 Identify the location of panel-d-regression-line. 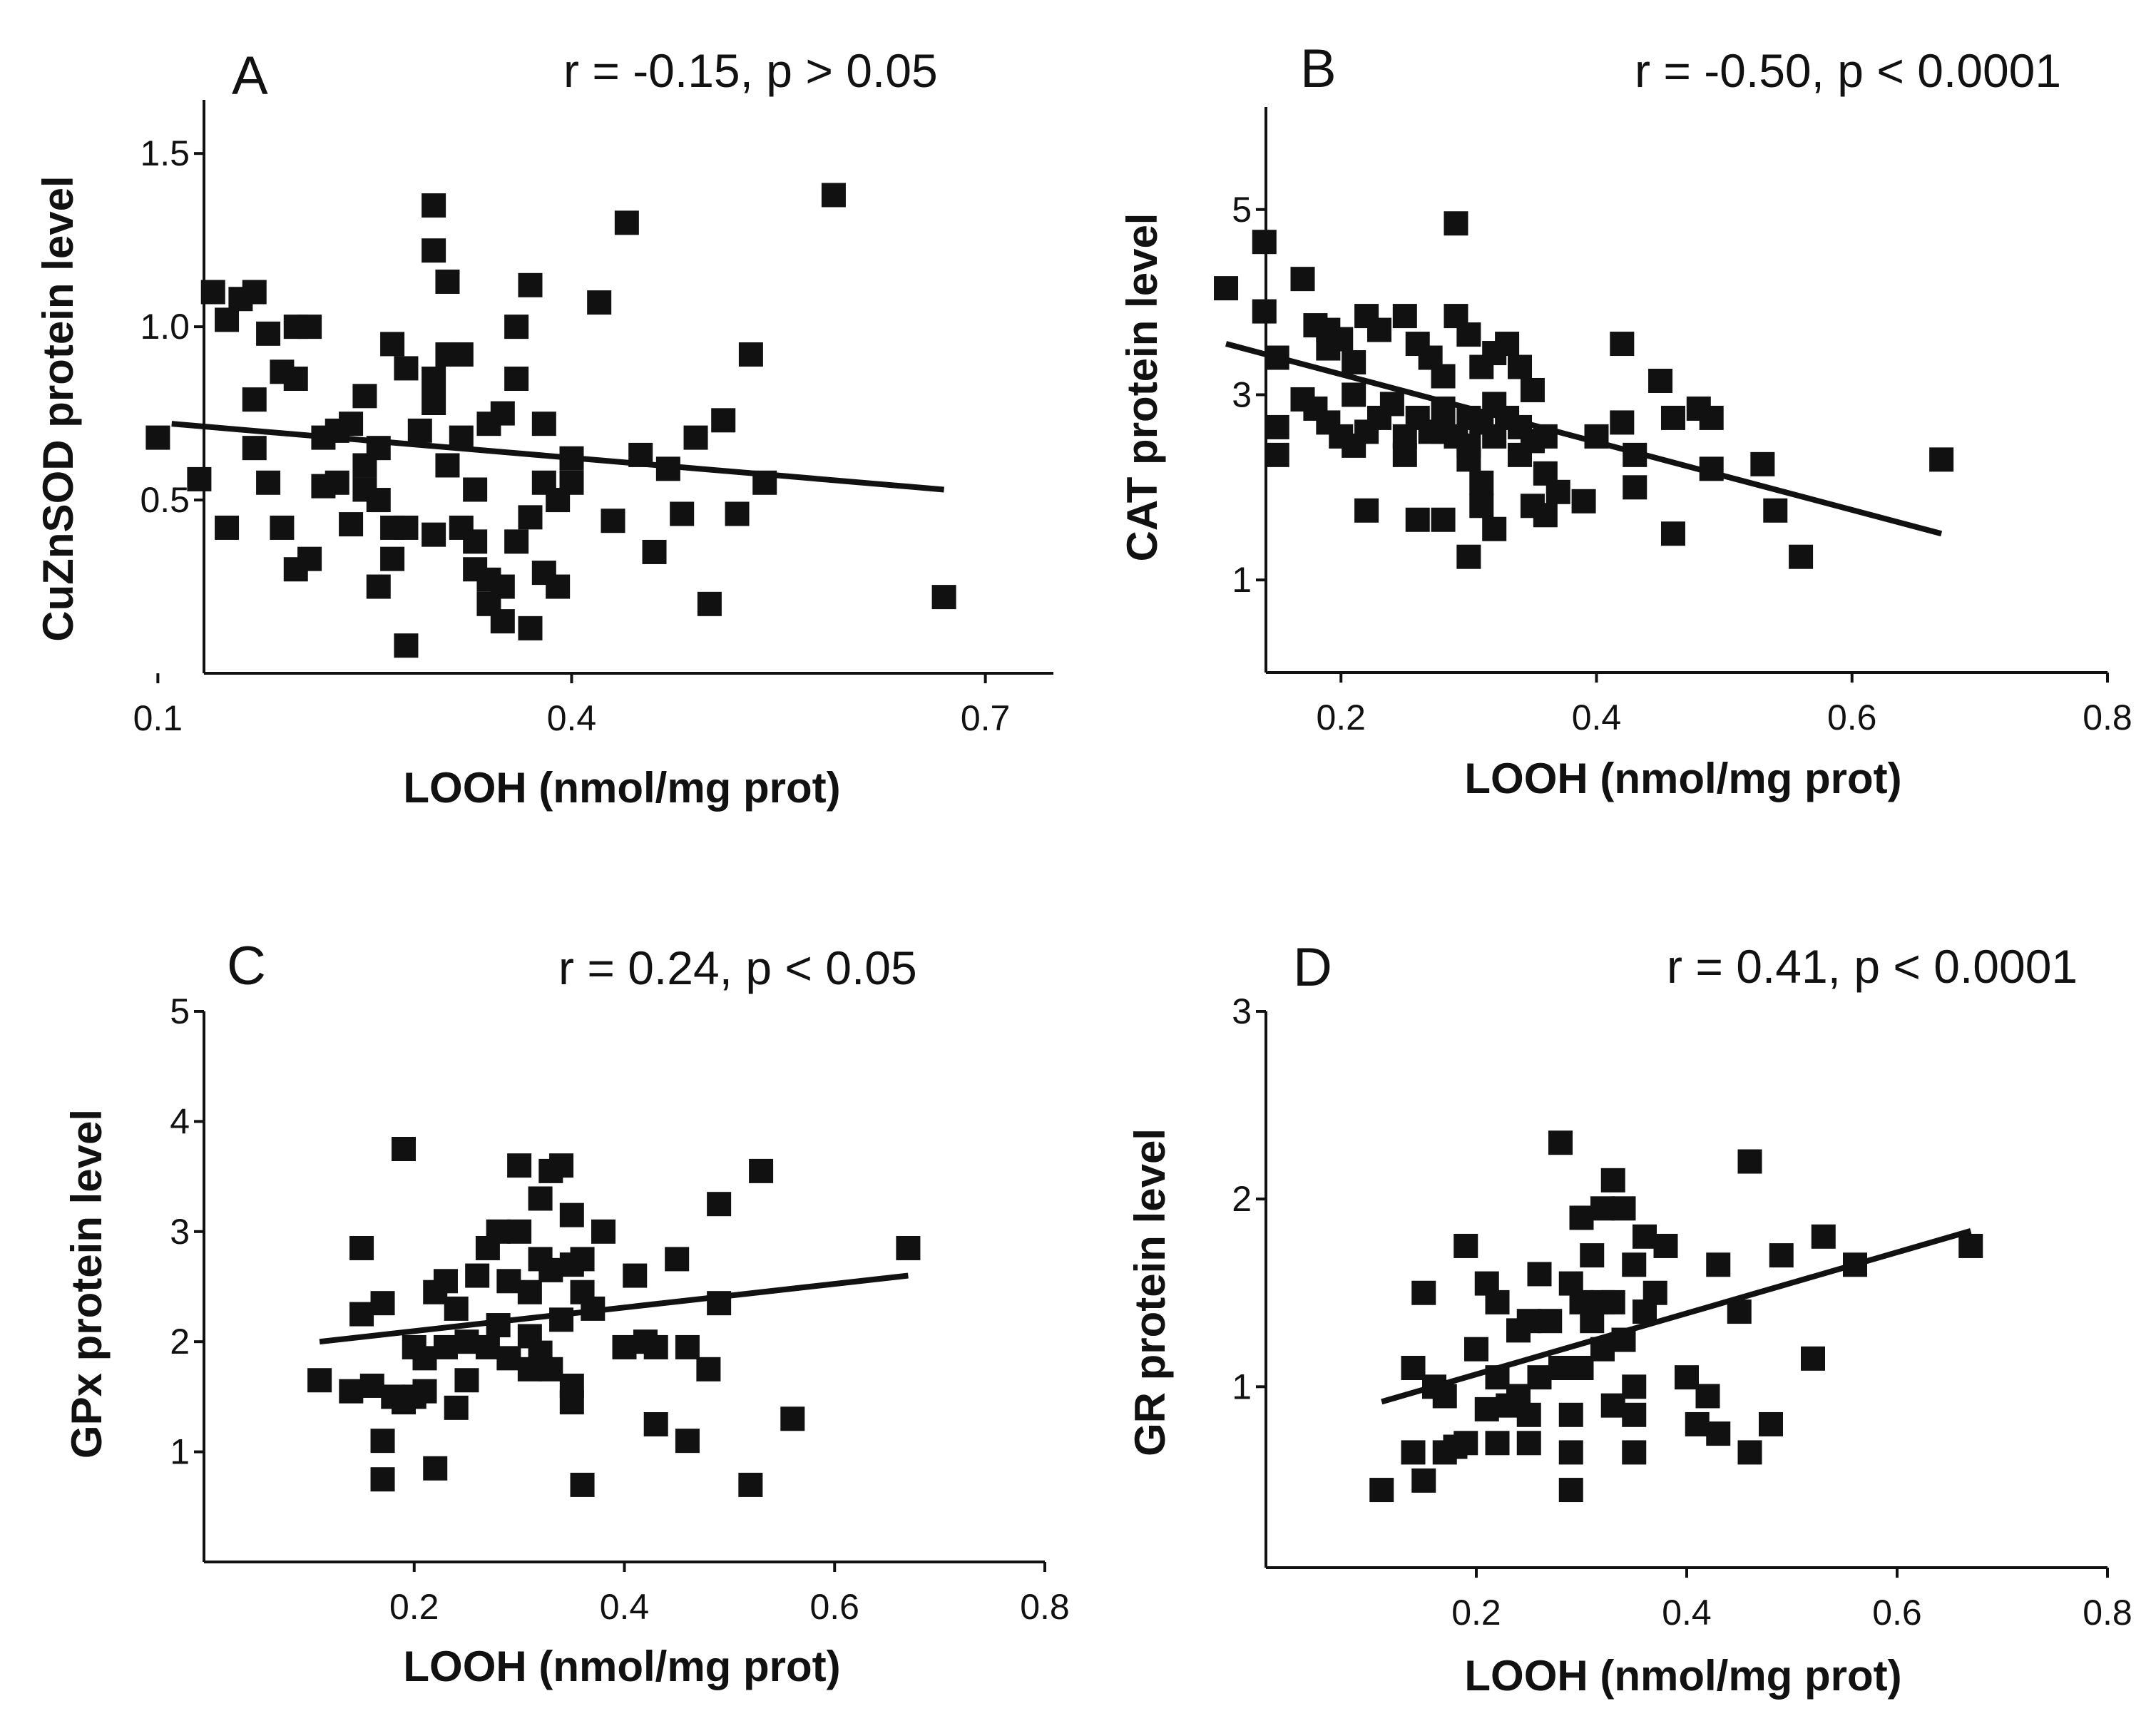
(1676, 1316).